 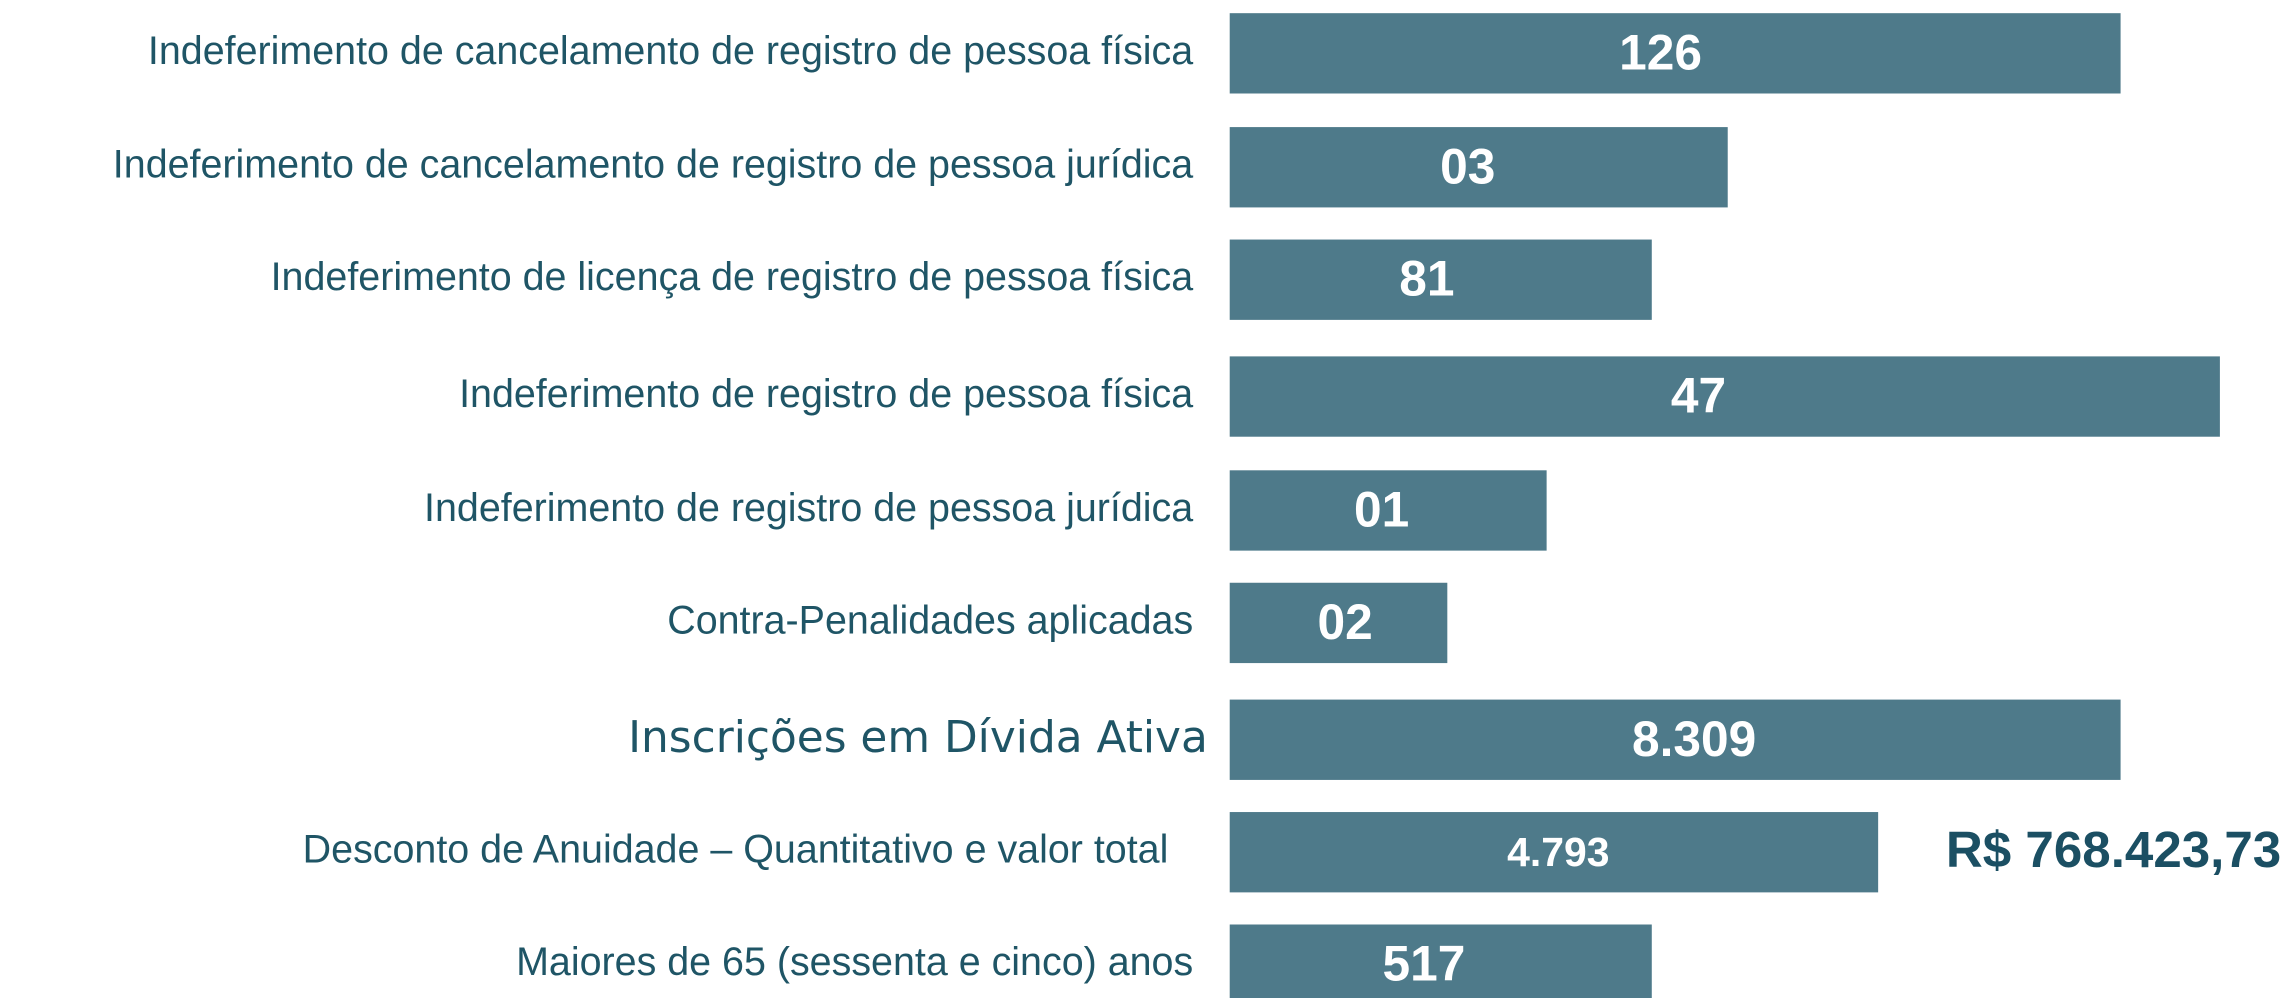 What do you see at coordinates (1344, 622) in the screenshot?
I see `row-value: 02` at bounding box center [1344, 622].